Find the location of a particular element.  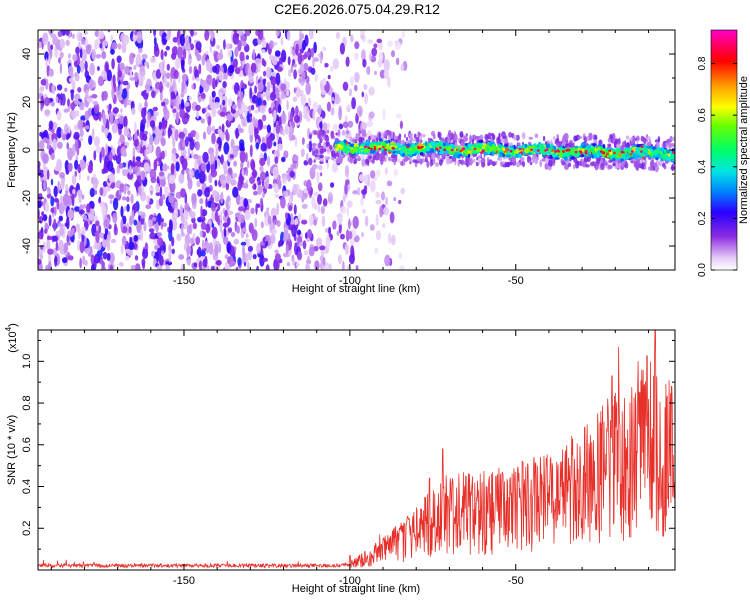

heatmap-signal-band is located at coordinates (491, 150).